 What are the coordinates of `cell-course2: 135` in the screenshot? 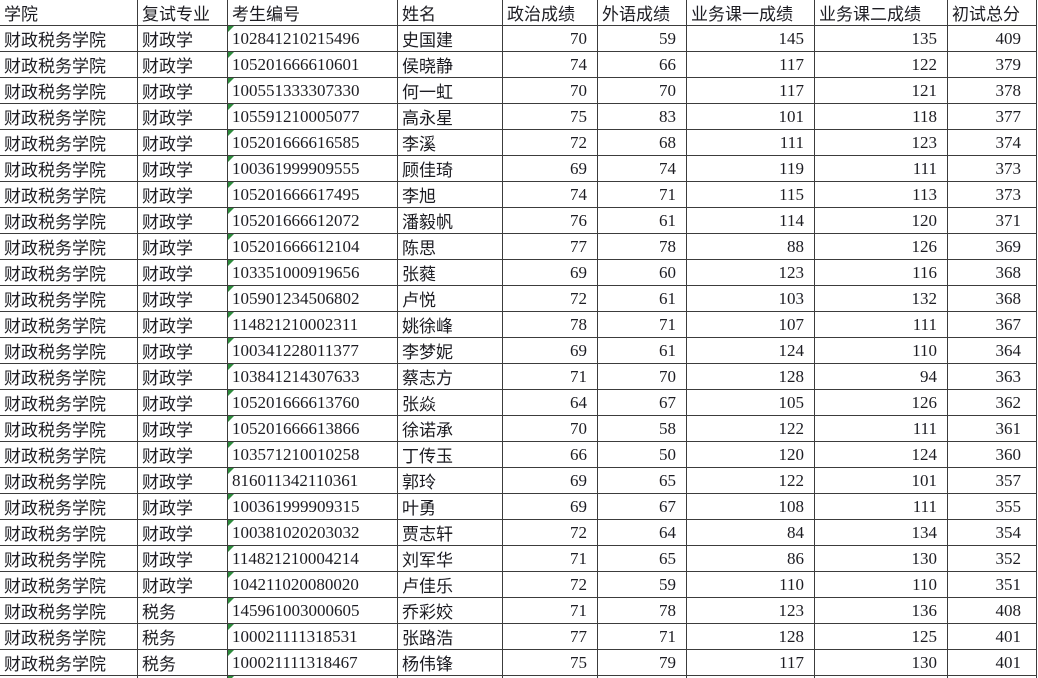 It's located at (881, 38).